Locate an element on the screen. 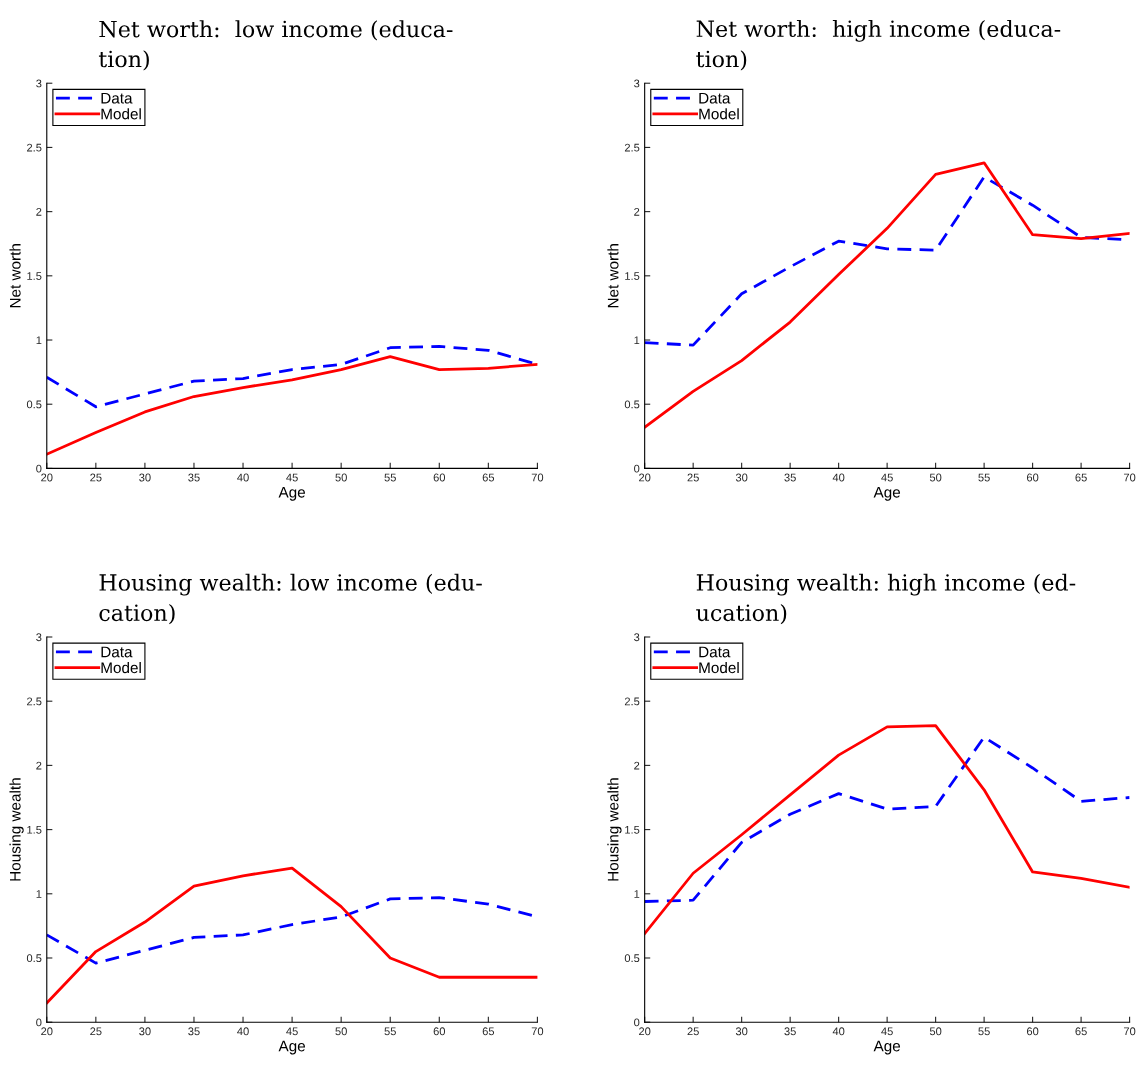 The width and height of the screenshot is (1141, 1067). chart-title: Housing wealth: high income (ed- ucation) is located at coordinates (886, 599).